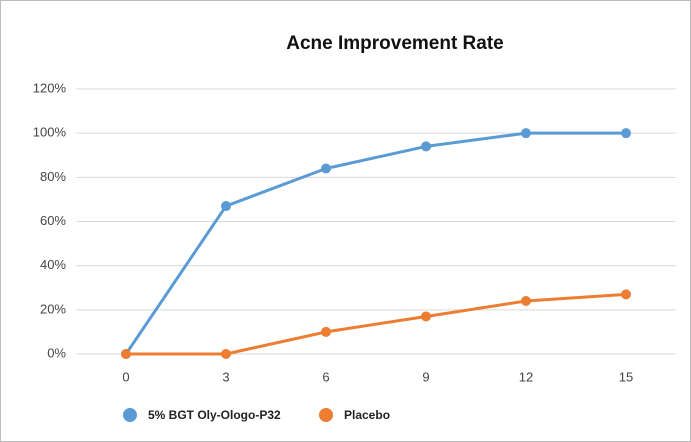 Image resolution: width=691 pixels, height=442 pixels. What do you see at coordinates (526, 376) in the screenshot?
I see `x-tick-label: 12` at bounding box center [526, 376].